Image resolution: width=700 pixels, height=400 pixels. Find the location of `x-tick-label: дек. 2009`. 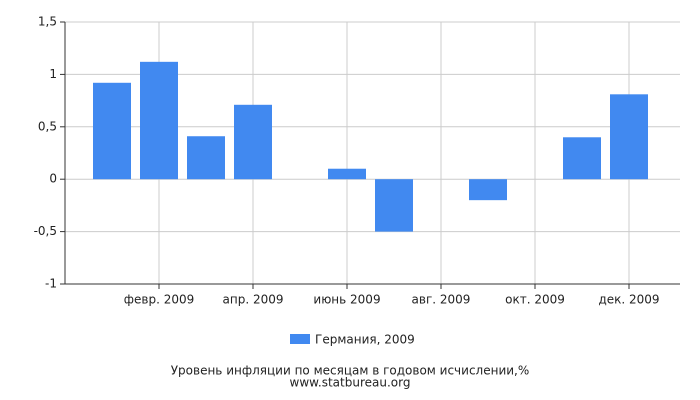

x-tick-label: дек. 2009 is located at coordinates (628, 300).